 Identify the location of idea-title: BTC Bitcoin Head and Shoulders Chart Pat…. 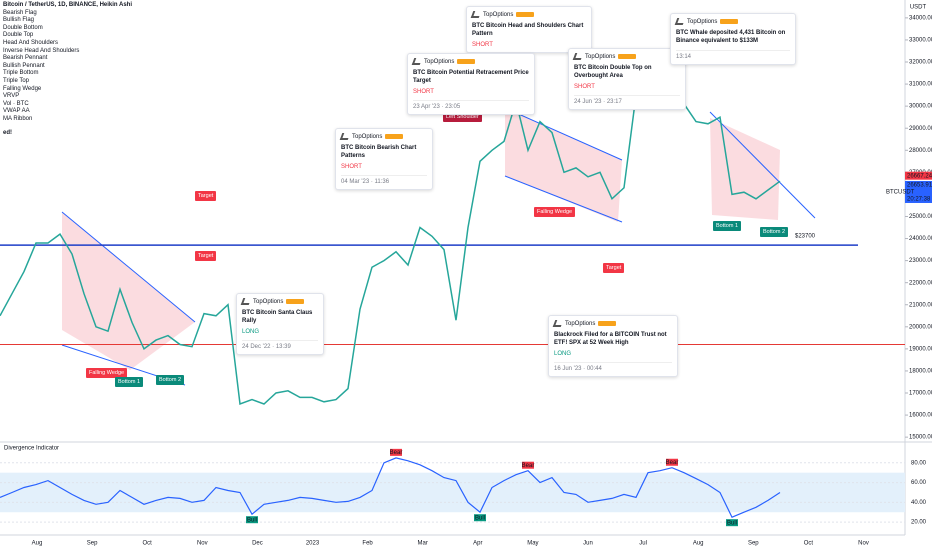
(528, 30).